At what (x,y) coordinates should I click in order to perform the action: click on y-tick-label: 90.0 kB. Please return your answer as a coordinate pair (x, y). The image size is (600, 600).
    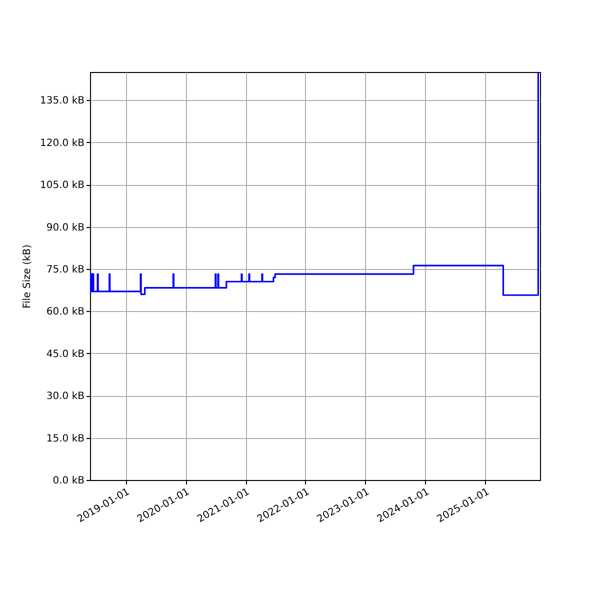
    Looking at the image, I should click on (65, 228).